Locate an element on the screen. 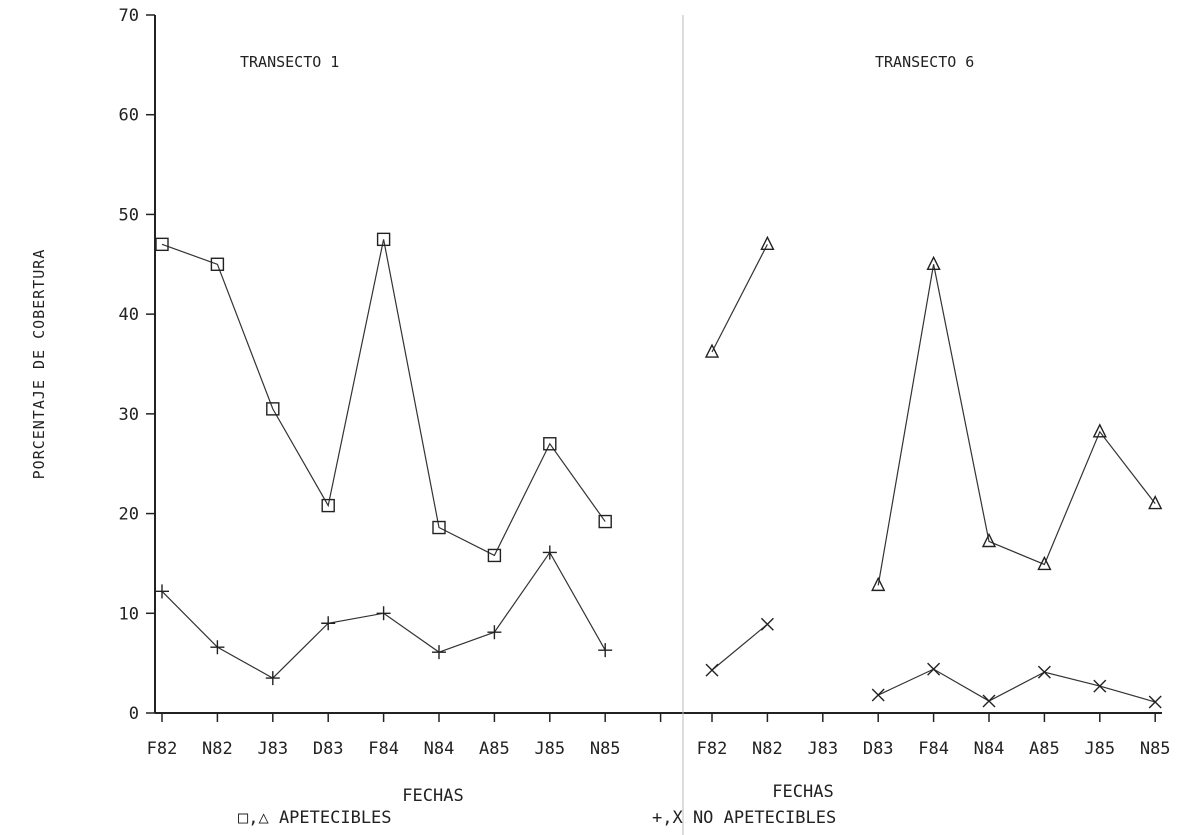 This screenshot has width=1191, height=835. point-p1-square-A85 is located at coordinates (494, 555).